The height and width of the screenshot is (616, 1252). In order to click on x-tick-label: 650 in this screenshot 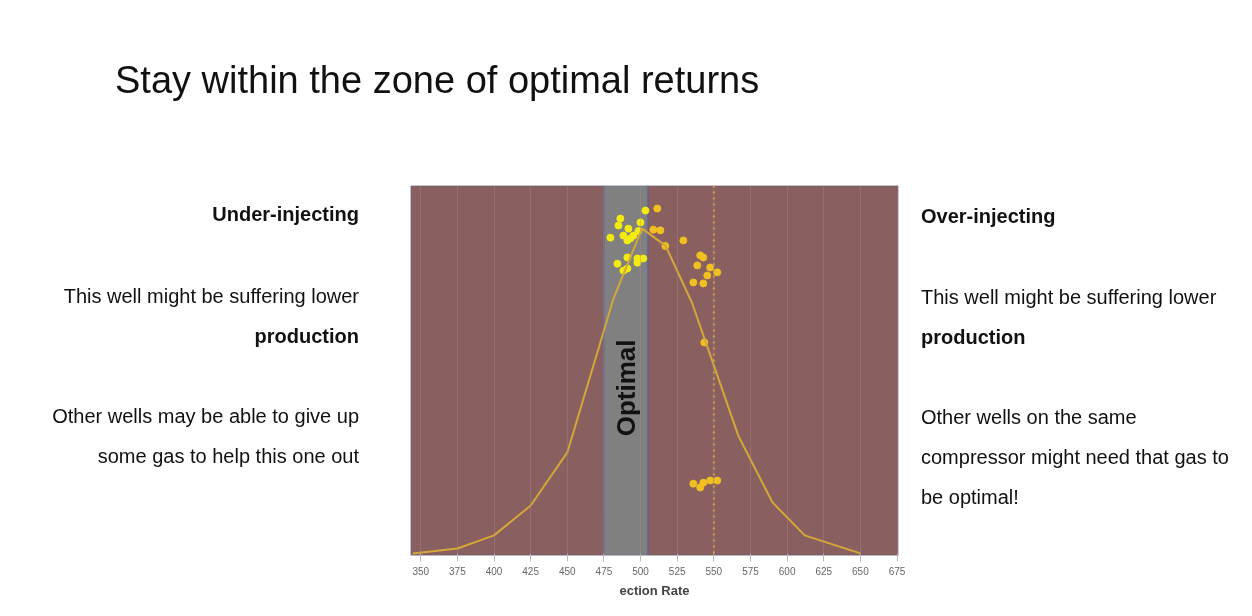, I will do `click(861, 571)`.